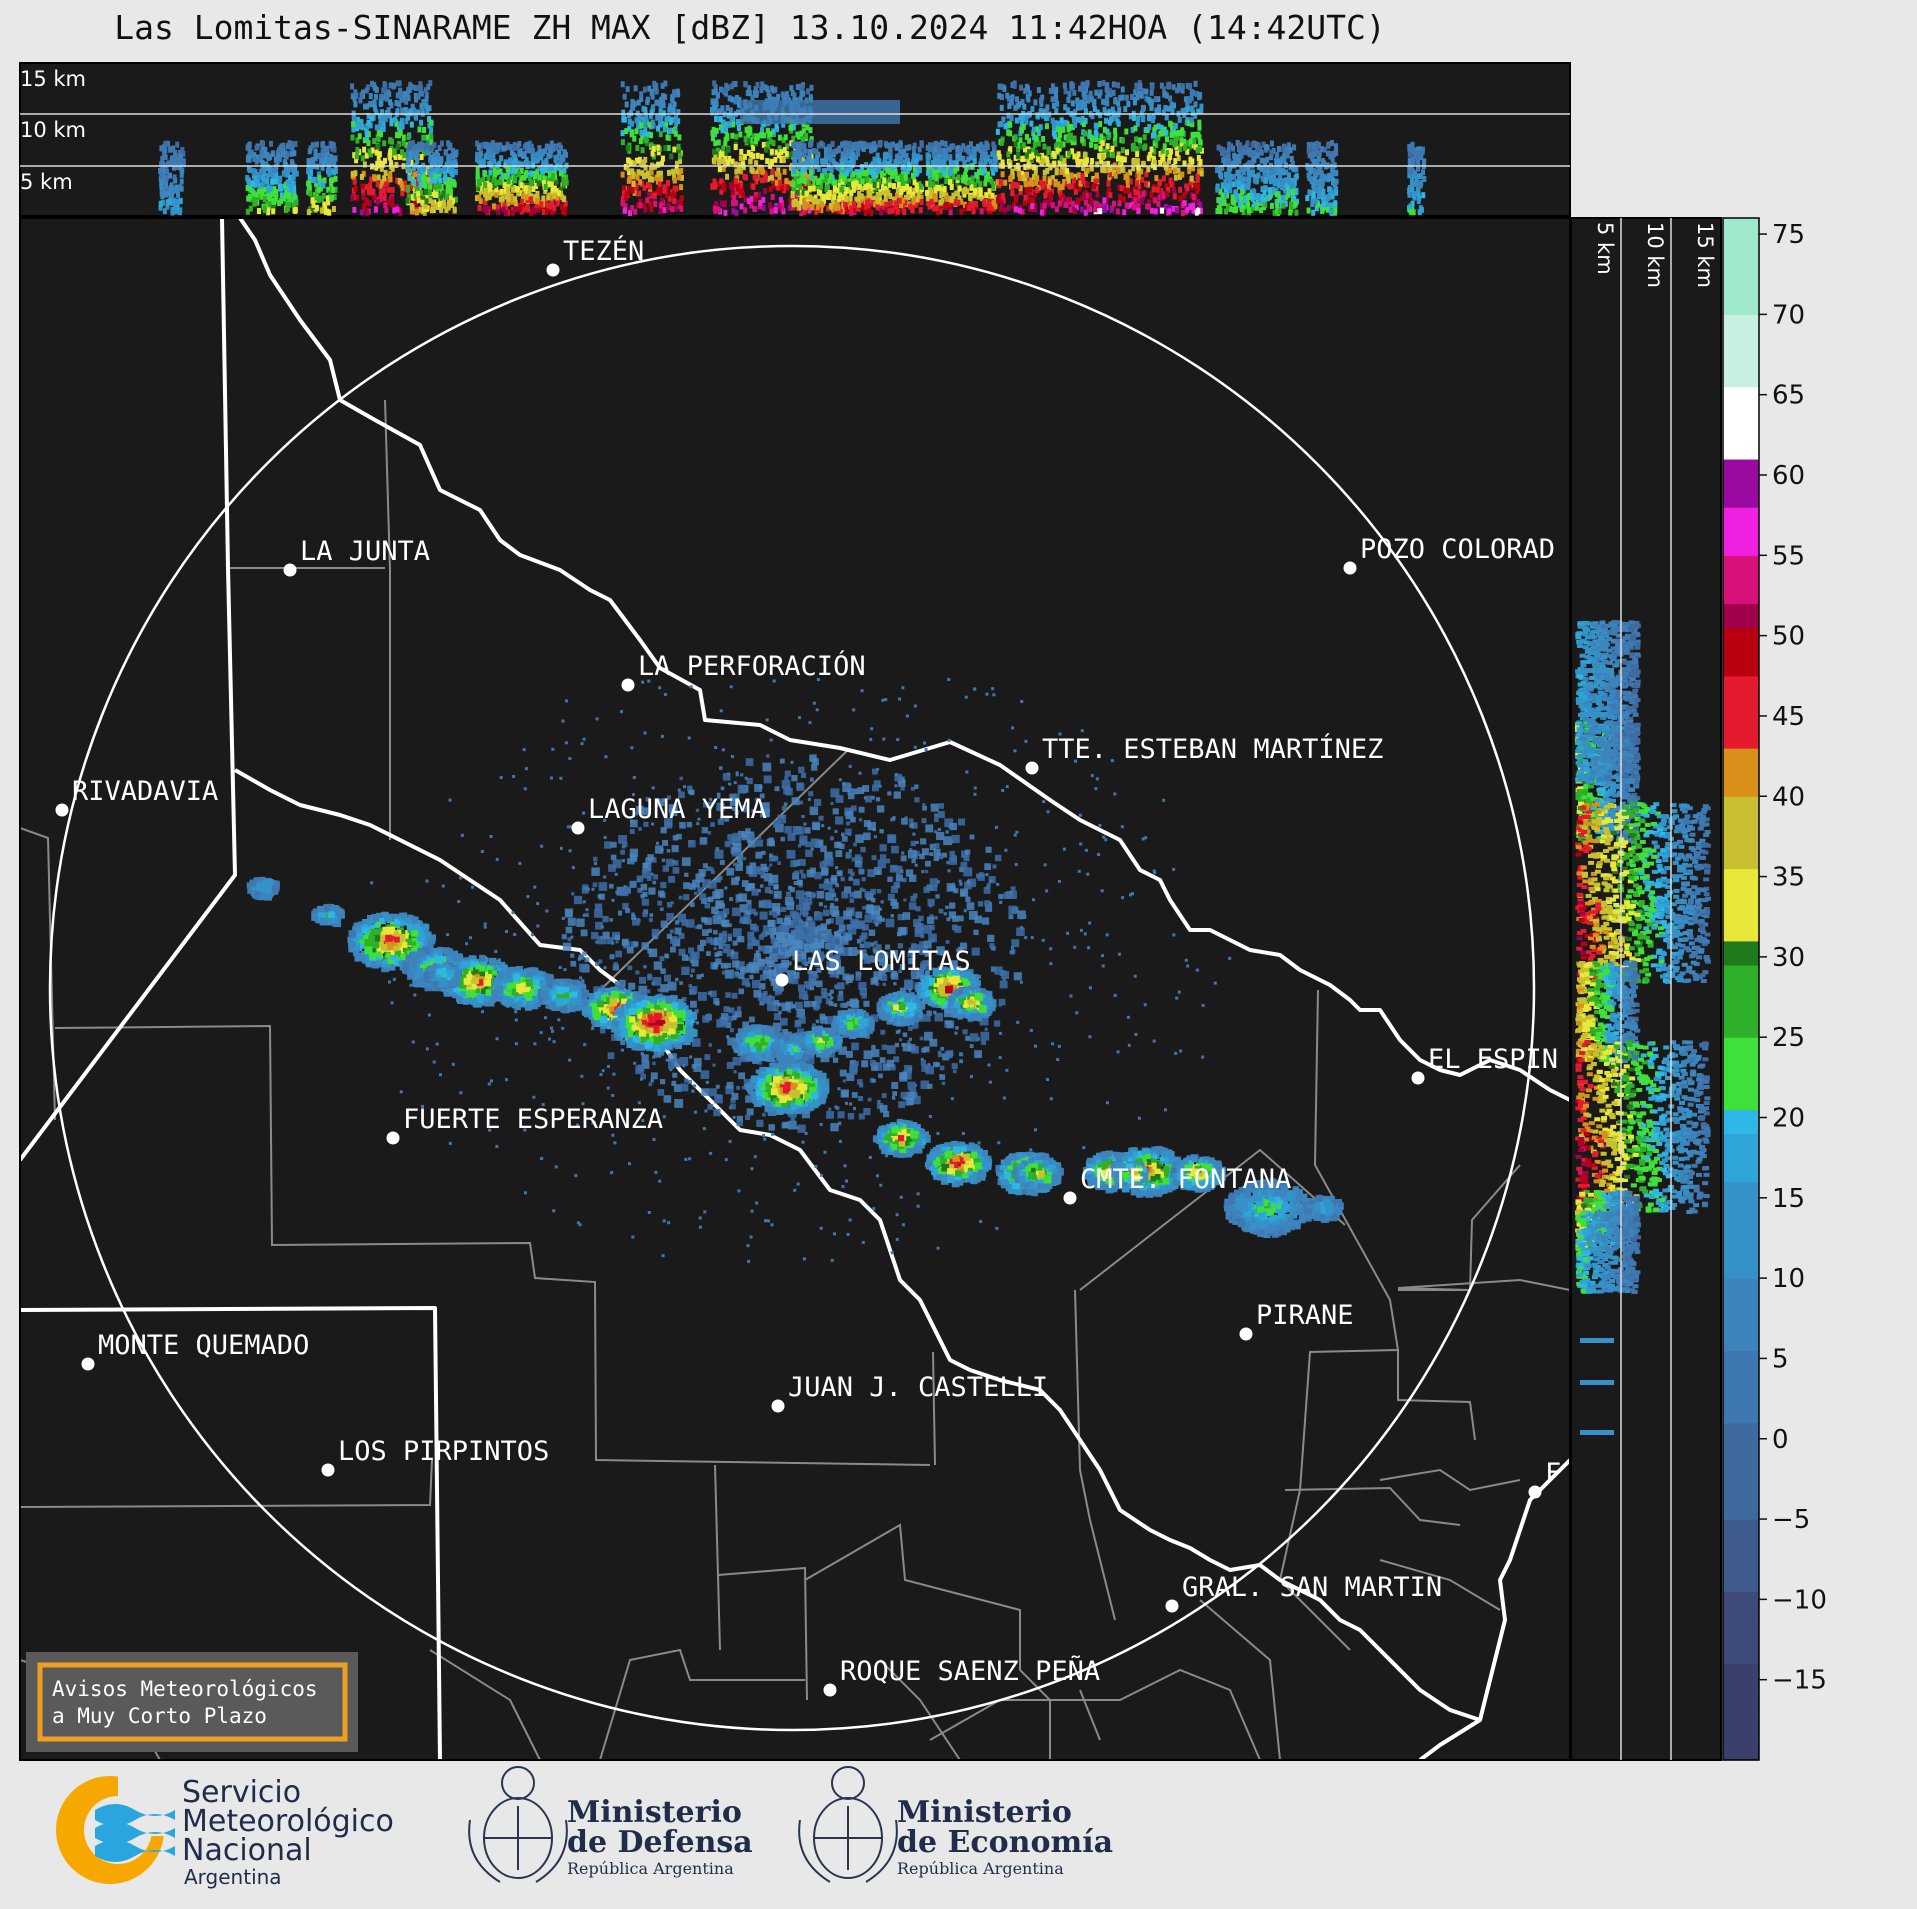  What do you see at coordinates (1493, 1059) in the screenshot?
I see `city-label: EL ESPIN` at bounding box center [1493, 1059].